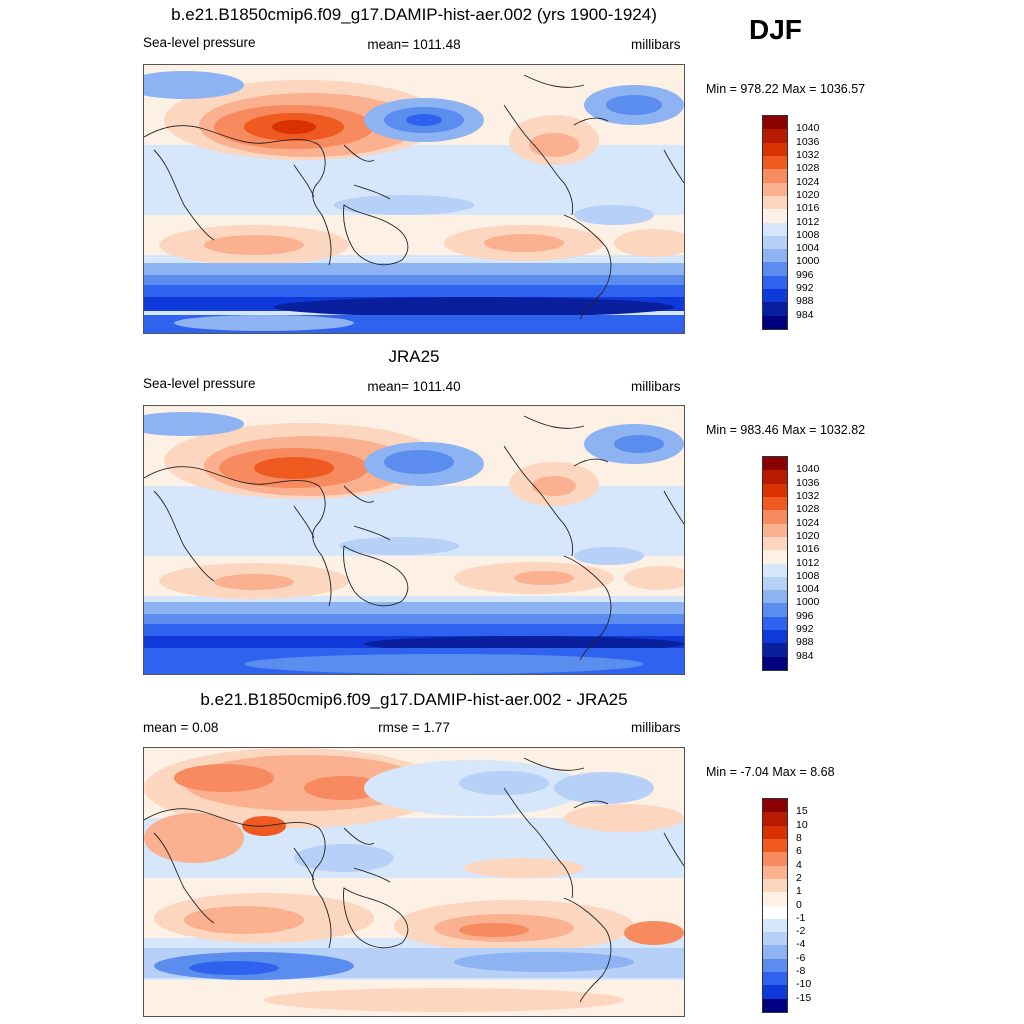 Image resolution: width=1024 pixels, height=1024 pixels. I want to click on panel-2-contour-field, so click(414, 540).